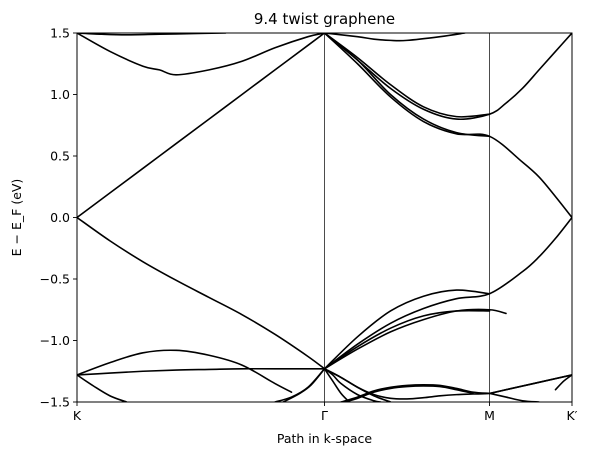  I want to click on y-tick-label: −1.5, so click(55, 402).